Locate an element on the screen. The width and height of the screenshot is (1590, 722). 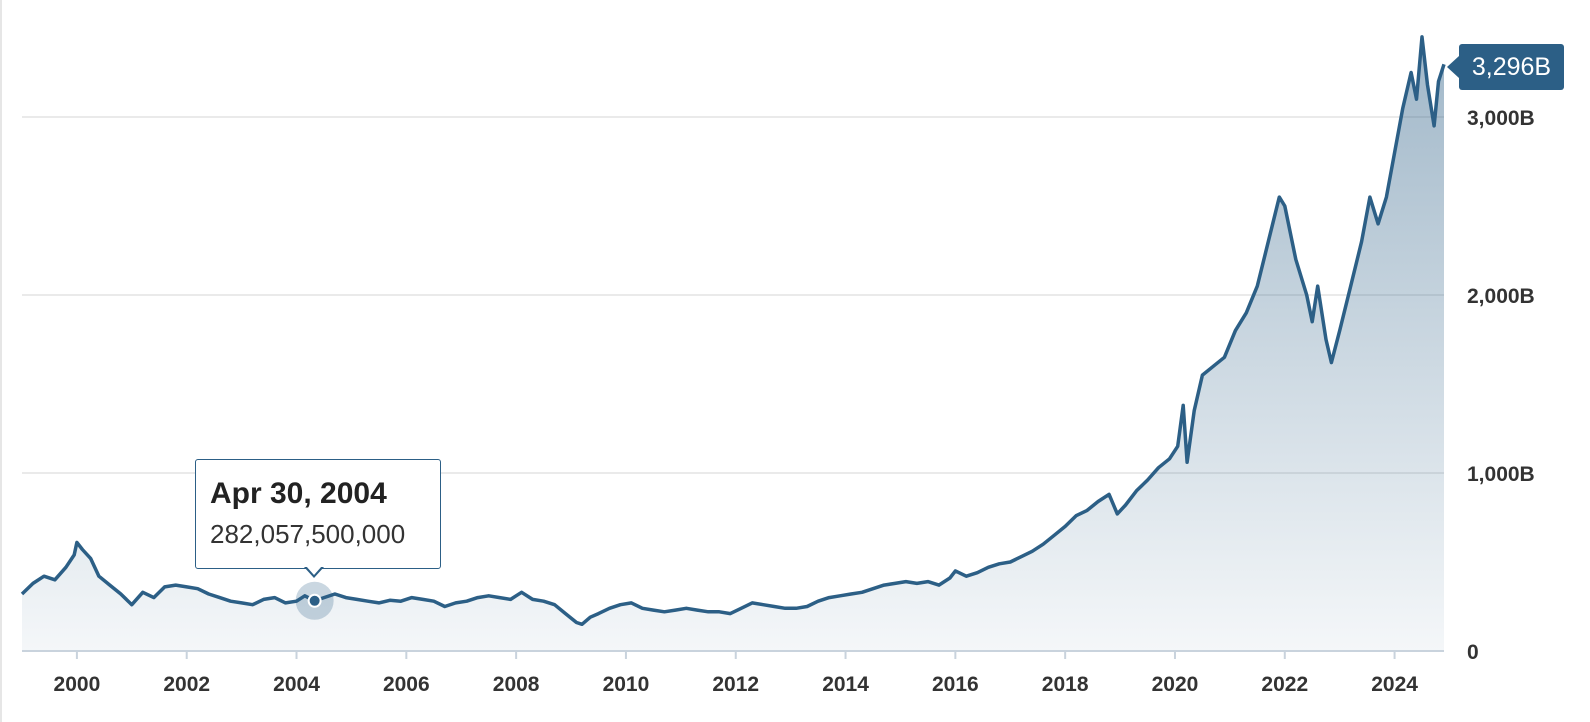
tooltip: Apr 30, 2004 282,057,500,000 is located at coordinates (318, 514).